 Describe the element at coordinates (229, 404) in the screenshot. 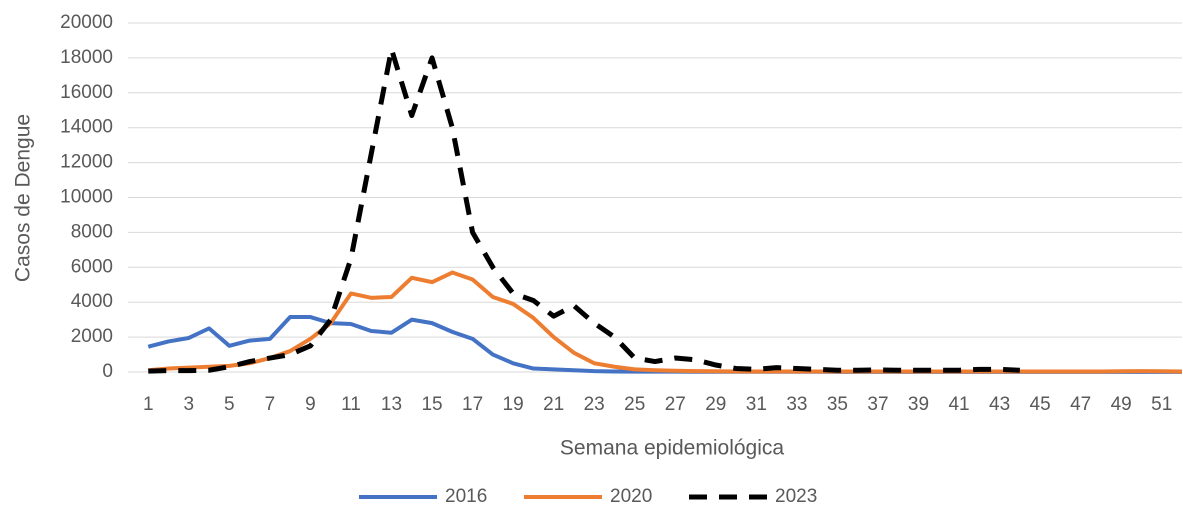

I see `x-tick-label: 5` at that location.